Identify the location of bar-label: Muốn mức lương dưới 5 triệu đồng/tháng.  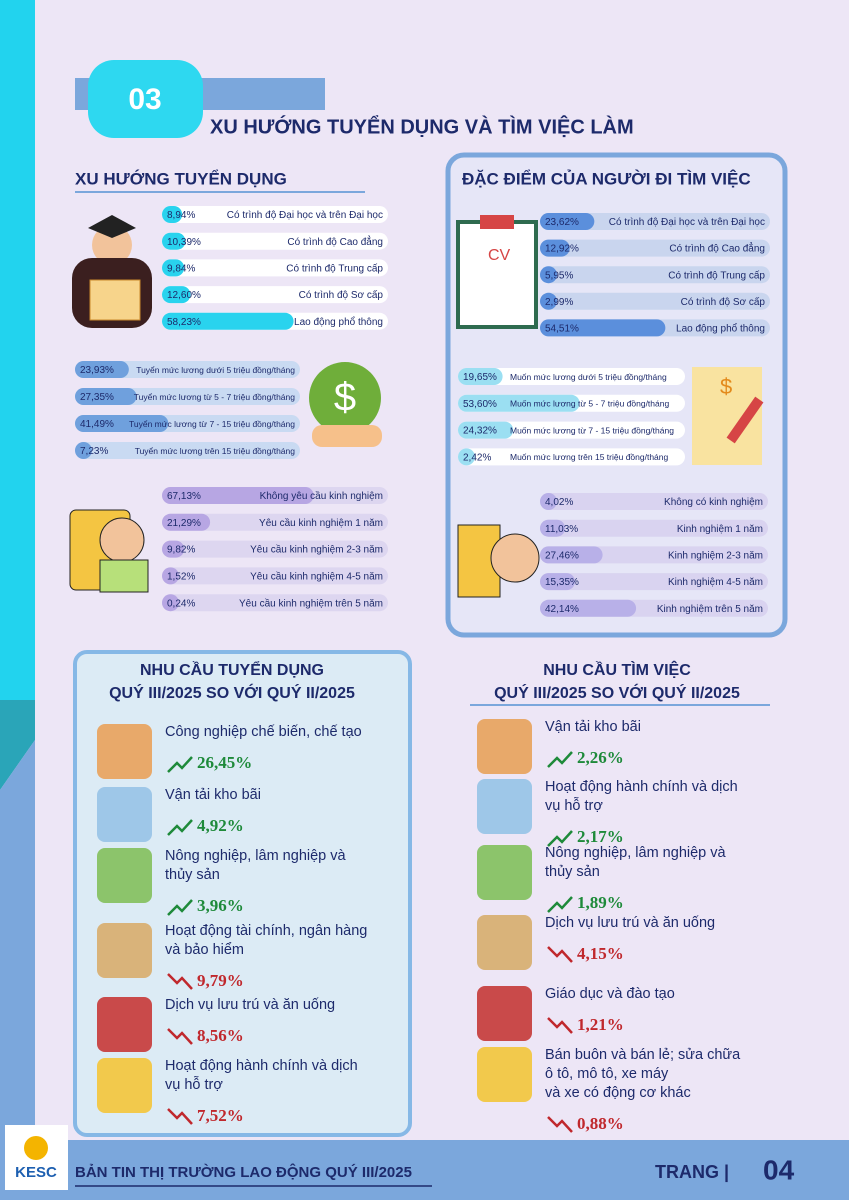
(588, 377).